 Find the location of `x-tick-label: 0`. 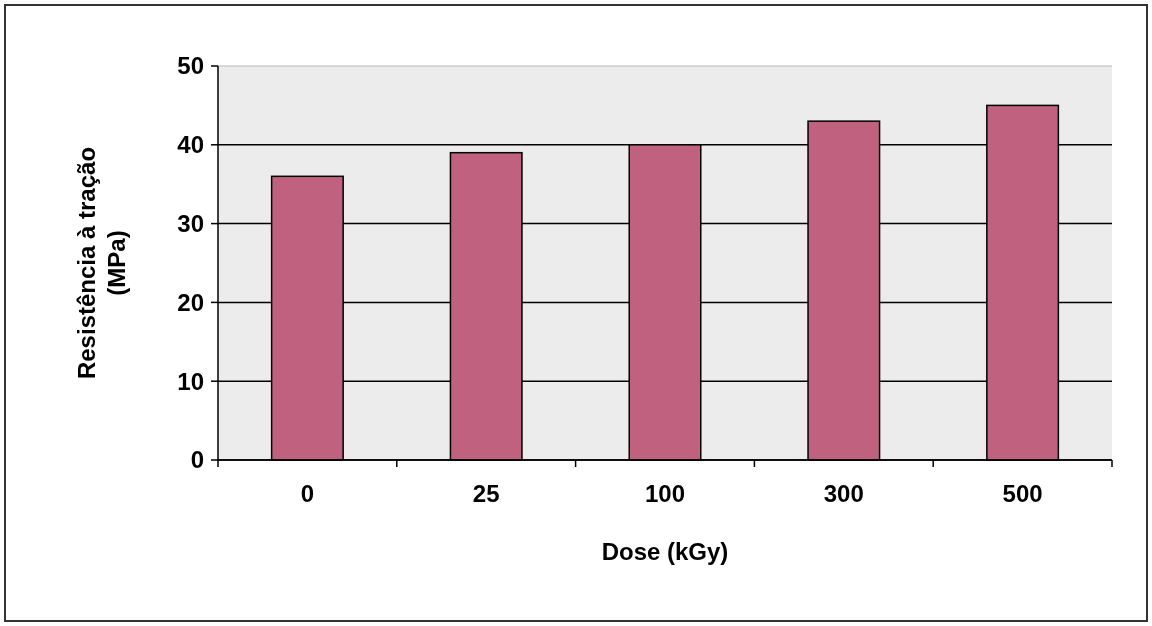

x-tick-label: 0 is located at coordinates (307, 493).